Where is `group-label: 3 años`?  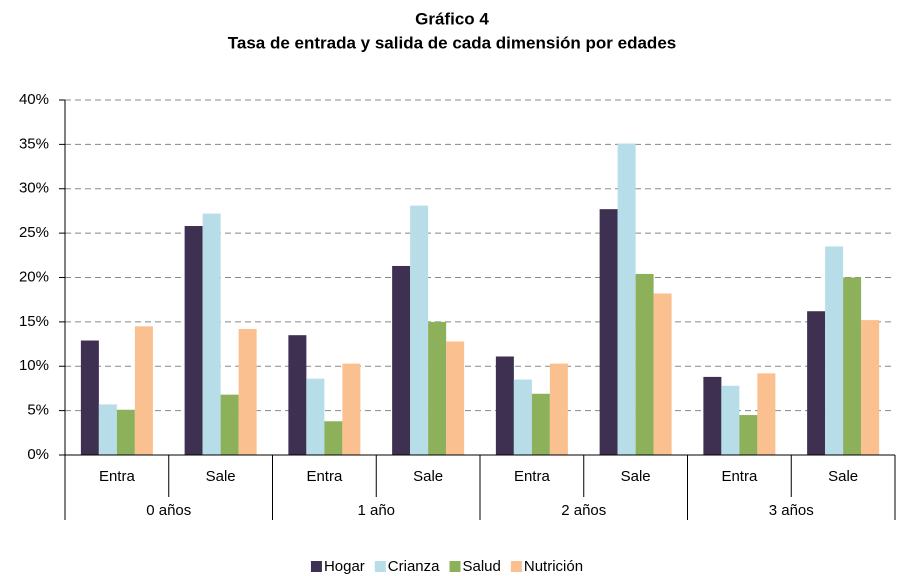
group-label: 3 años is located at coordinates (791, 510).